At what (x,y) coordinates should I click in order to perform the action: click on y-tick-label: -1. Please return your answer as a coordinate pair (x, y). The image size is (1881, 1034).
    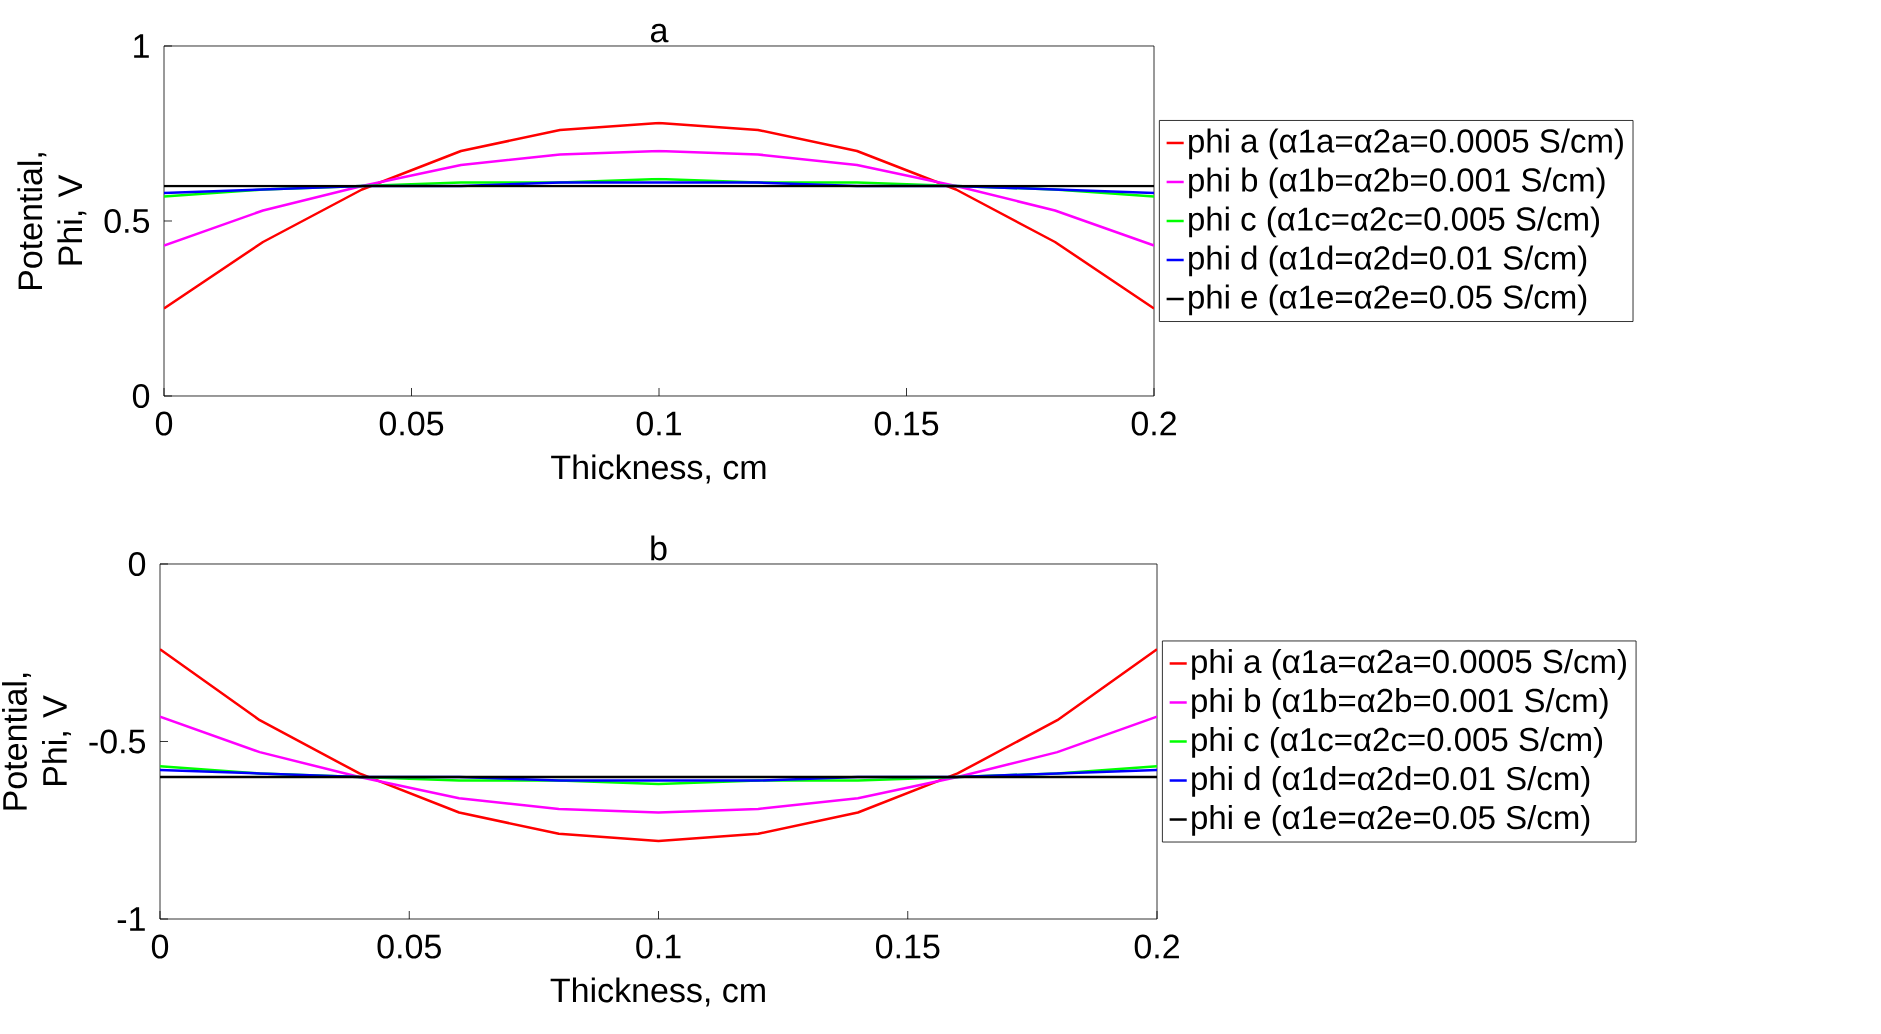
    Looking at the image, I should click on (131, 919).